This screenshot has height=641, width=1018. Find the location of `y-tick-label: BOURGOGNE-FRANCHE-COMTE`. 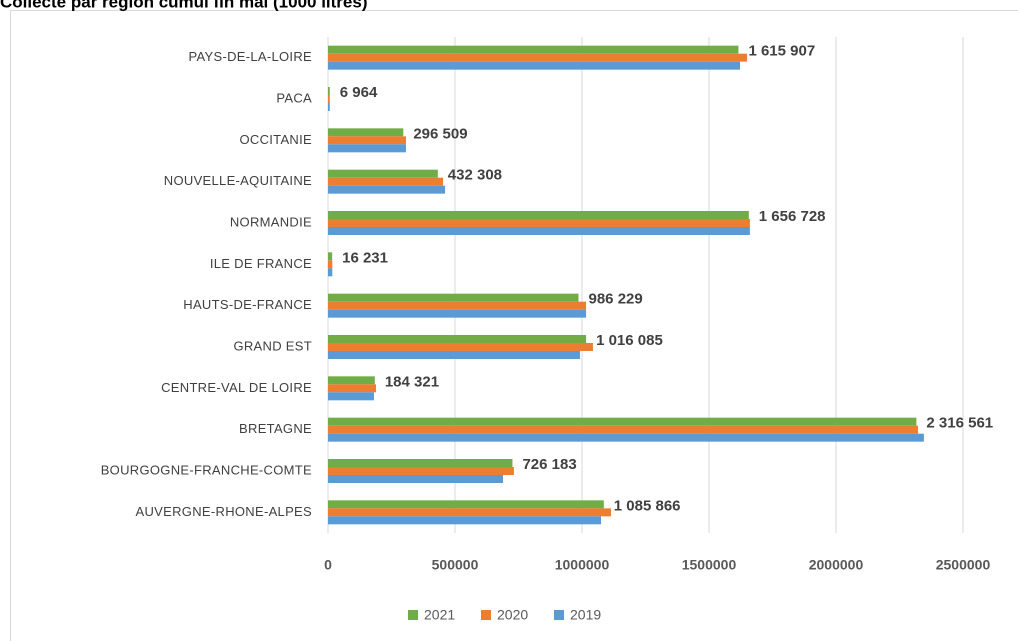

y-tick-label: BOURGOGNE-FRANCHE-COMTE is located at coordinates (206, 469).